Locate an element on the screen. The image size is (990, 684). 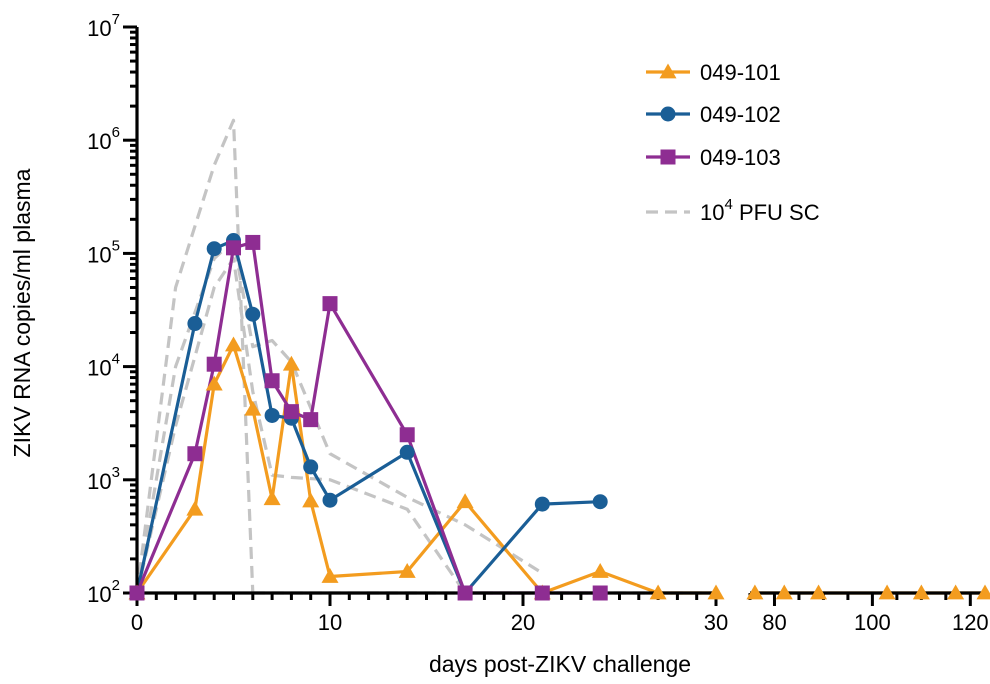
x-tick-label: 0 is located at coordinates (137, 622).